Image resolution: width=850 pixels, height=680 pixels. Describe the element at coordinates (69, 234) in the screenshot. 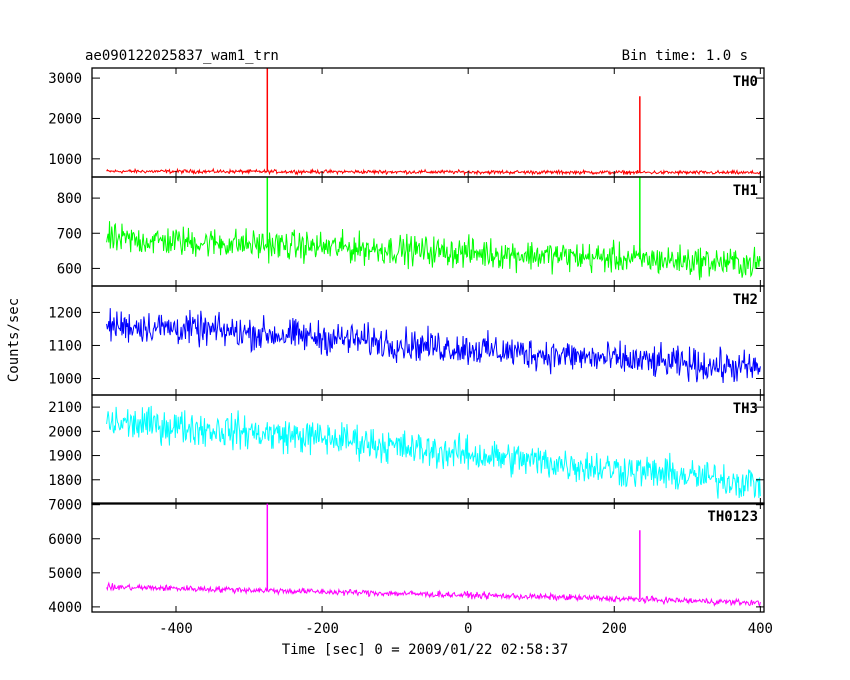

I see `y-tick-label: 700` at that location.